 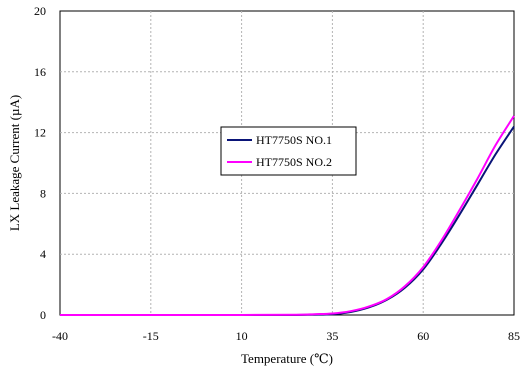 What do you see at coordinates (286, 336) in the screenshot?
I see `x-tick-labels: -40 -15 10 35 60 85` at bounding box center [286, 336].